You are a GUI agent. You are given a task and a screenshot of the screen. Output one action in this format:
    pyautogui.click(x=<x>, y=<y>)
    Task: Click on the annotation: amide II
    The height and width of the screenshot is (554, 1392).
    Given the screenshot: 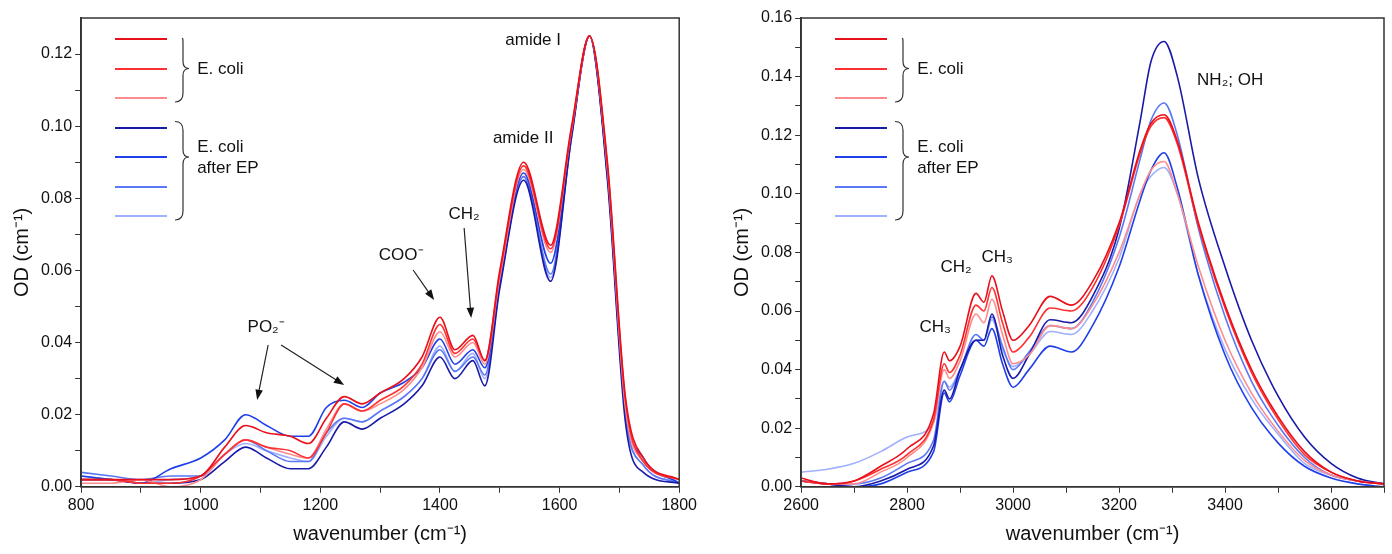 What is the action you would take?
    pyautogui.click(x=523, y=137)
    